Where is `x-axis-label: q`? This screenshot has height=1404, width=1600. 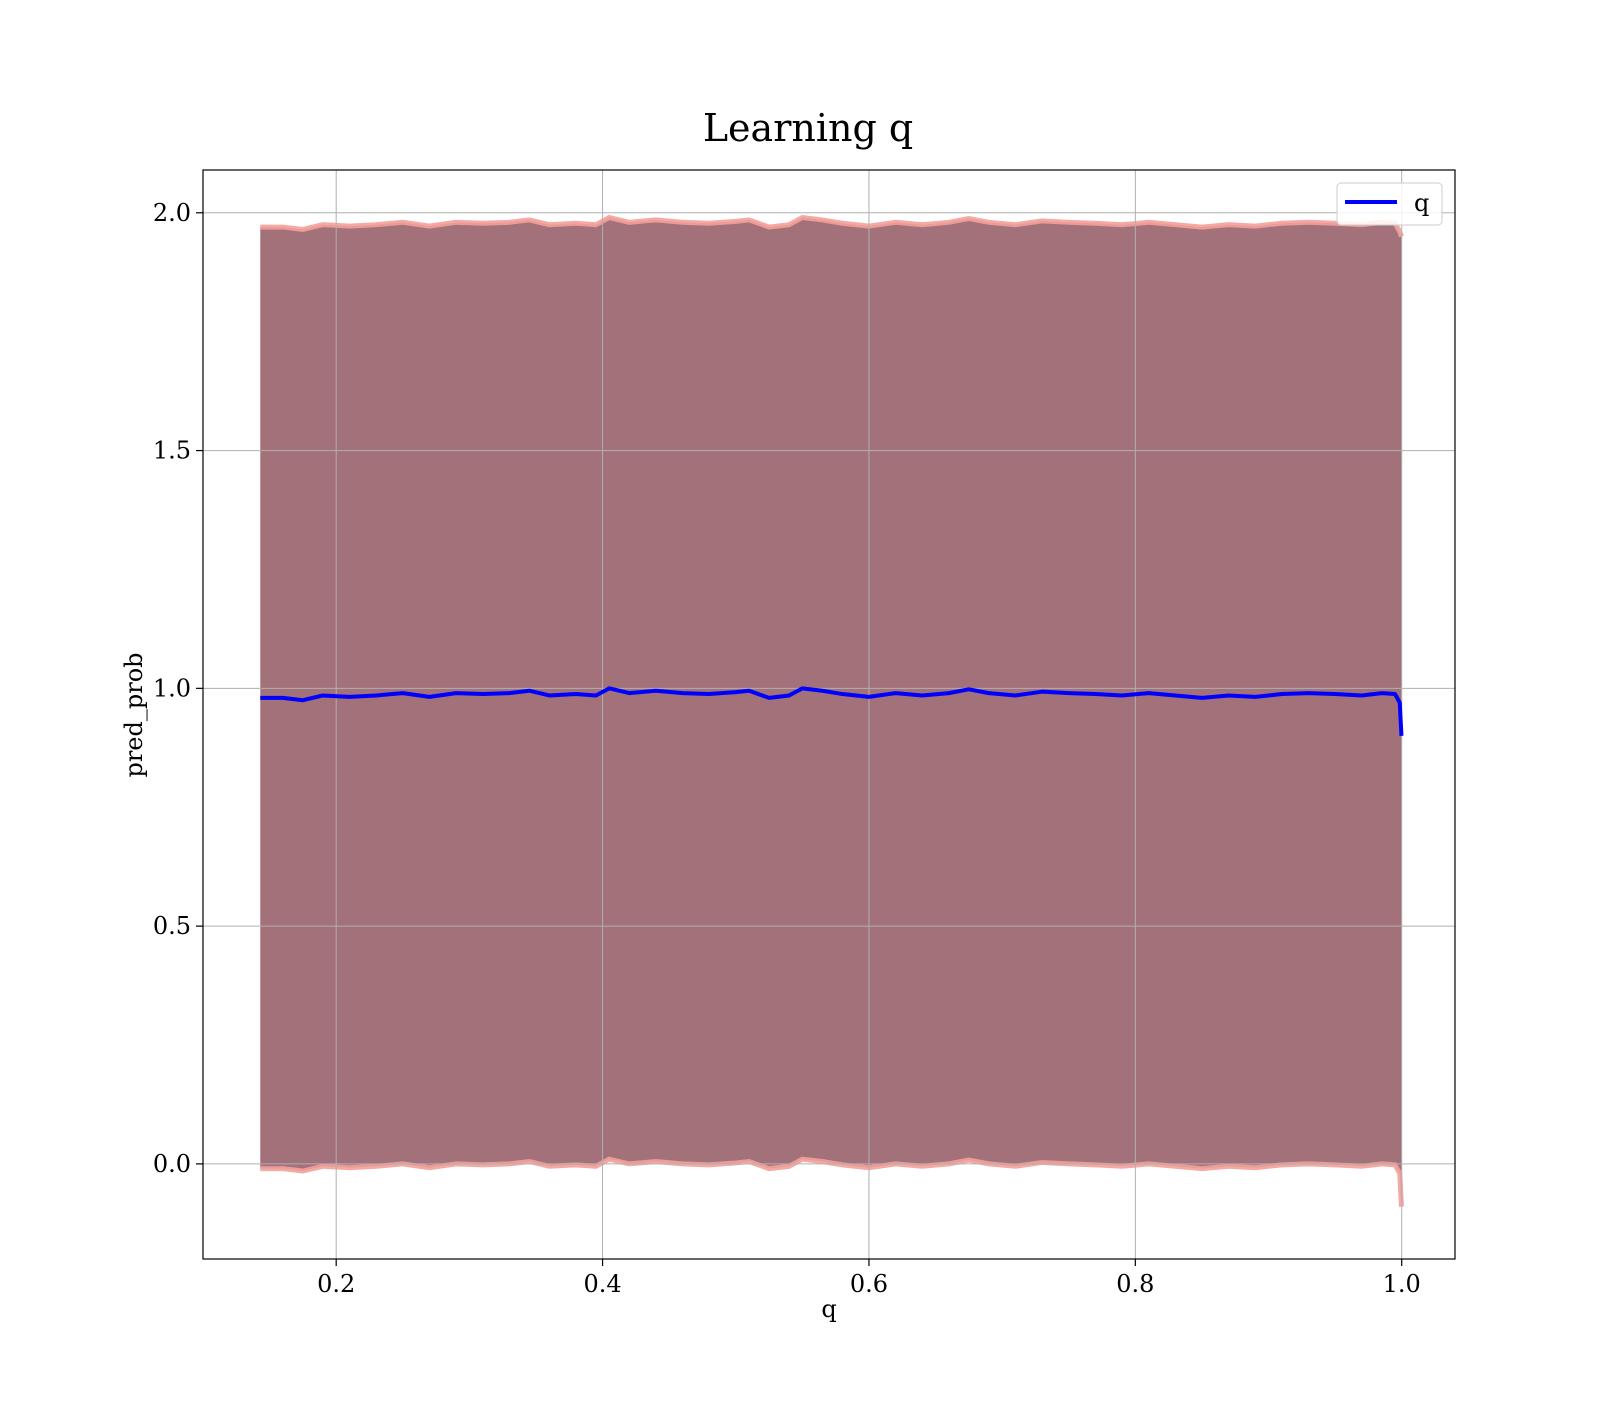
x-axis-label: q is located at coordinates (828, 1309).